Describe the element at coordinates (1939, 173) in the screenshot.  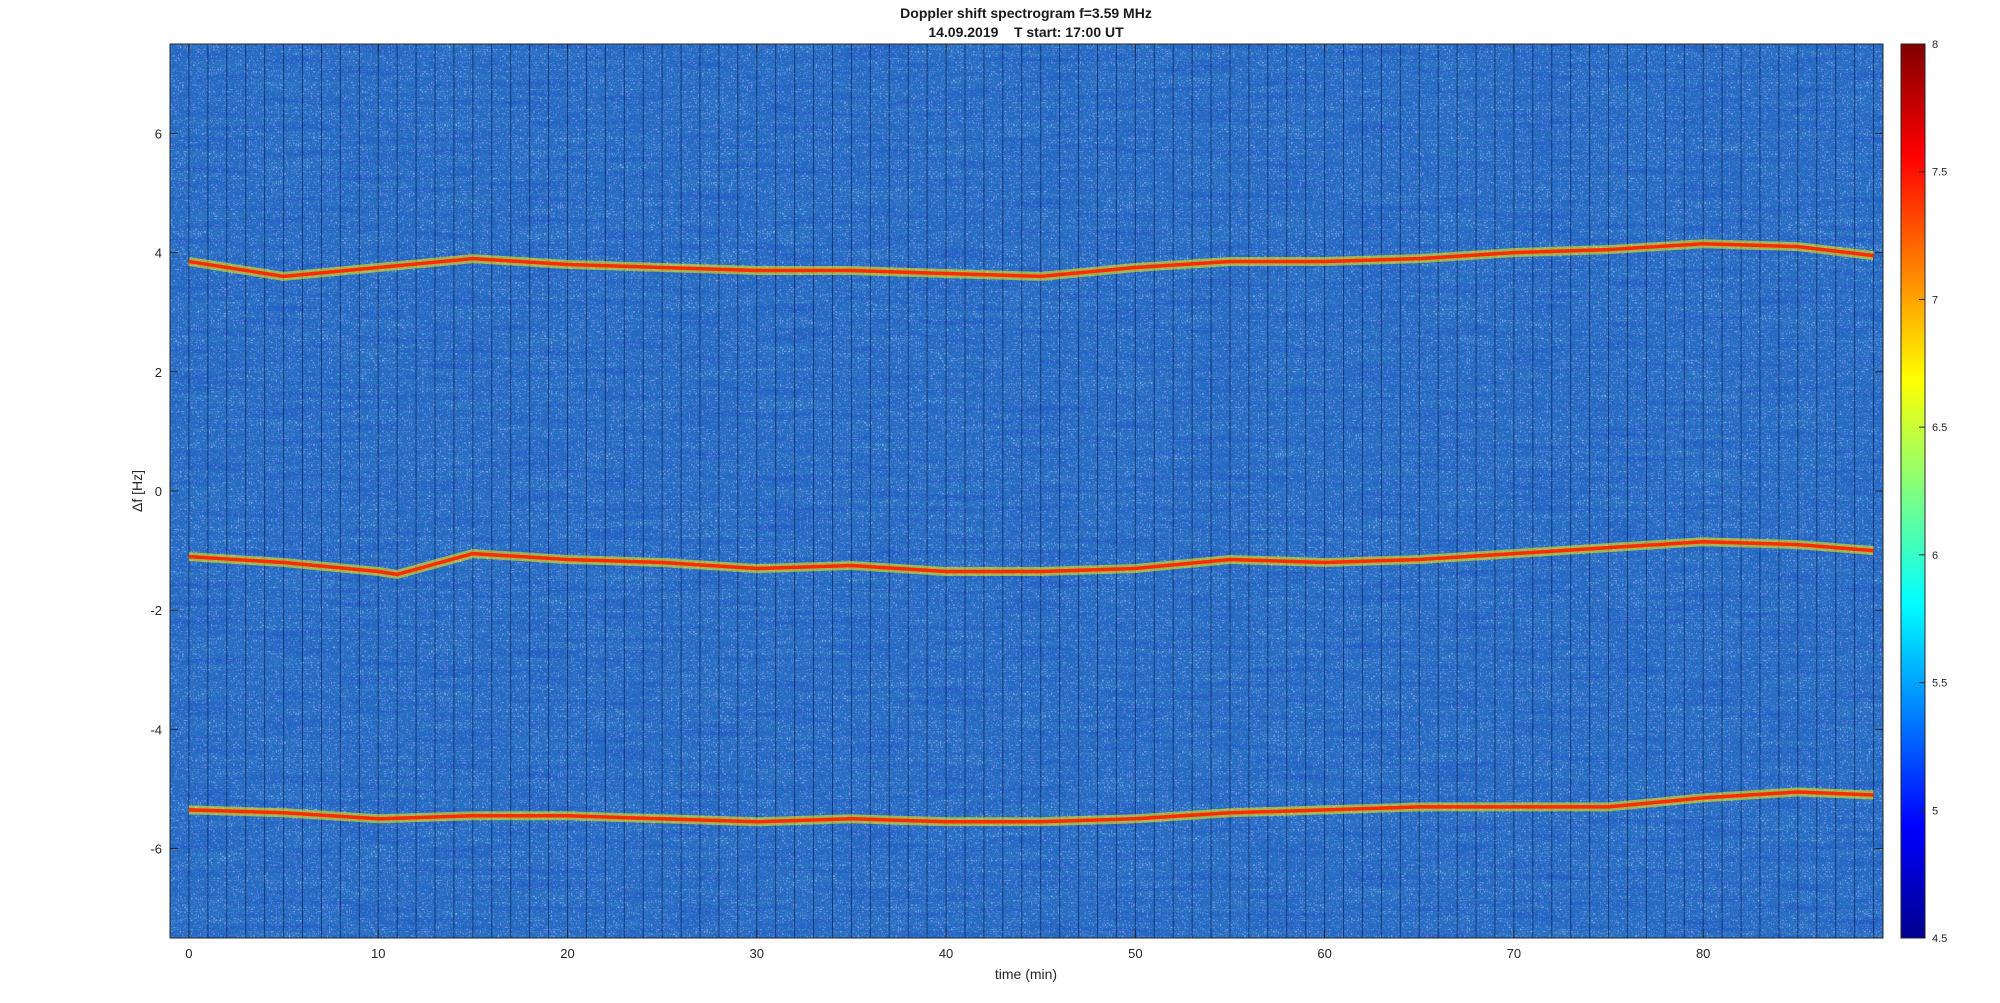
I see `colorbar-tick-label: 7.5` at that location.